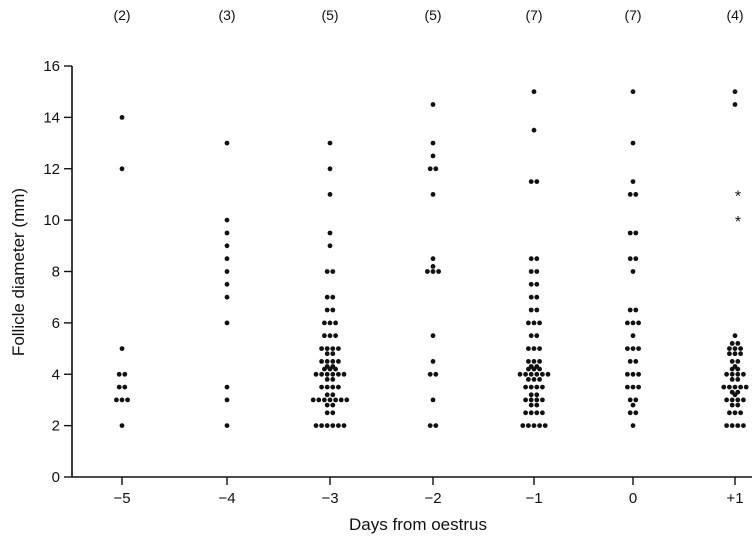  Describe the element at coordinates (738, 209) in the screenshot. I see `asterisk-annotations: **` at that location.